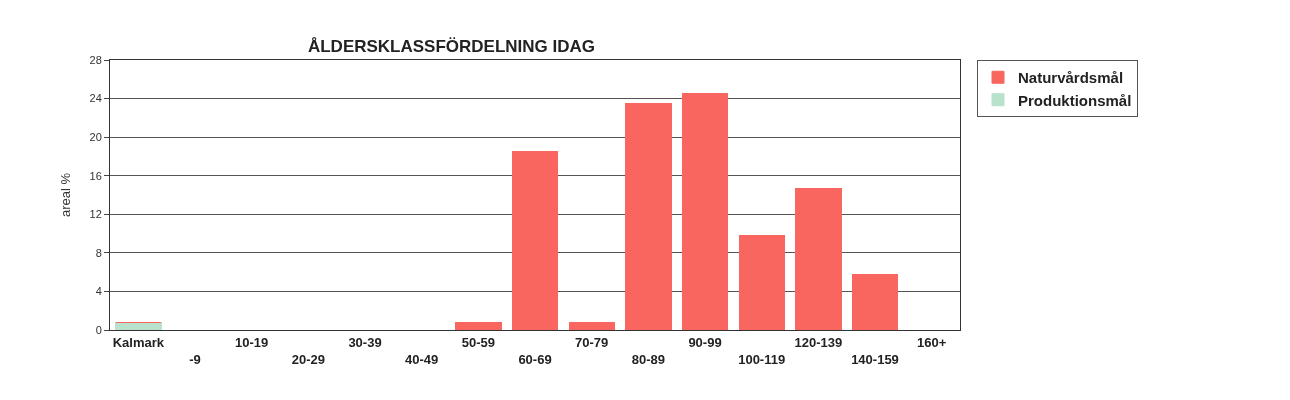  Describe the element at coordinates (98, 252) in the screenshot. I see `y-tick-label: 8` at that location.